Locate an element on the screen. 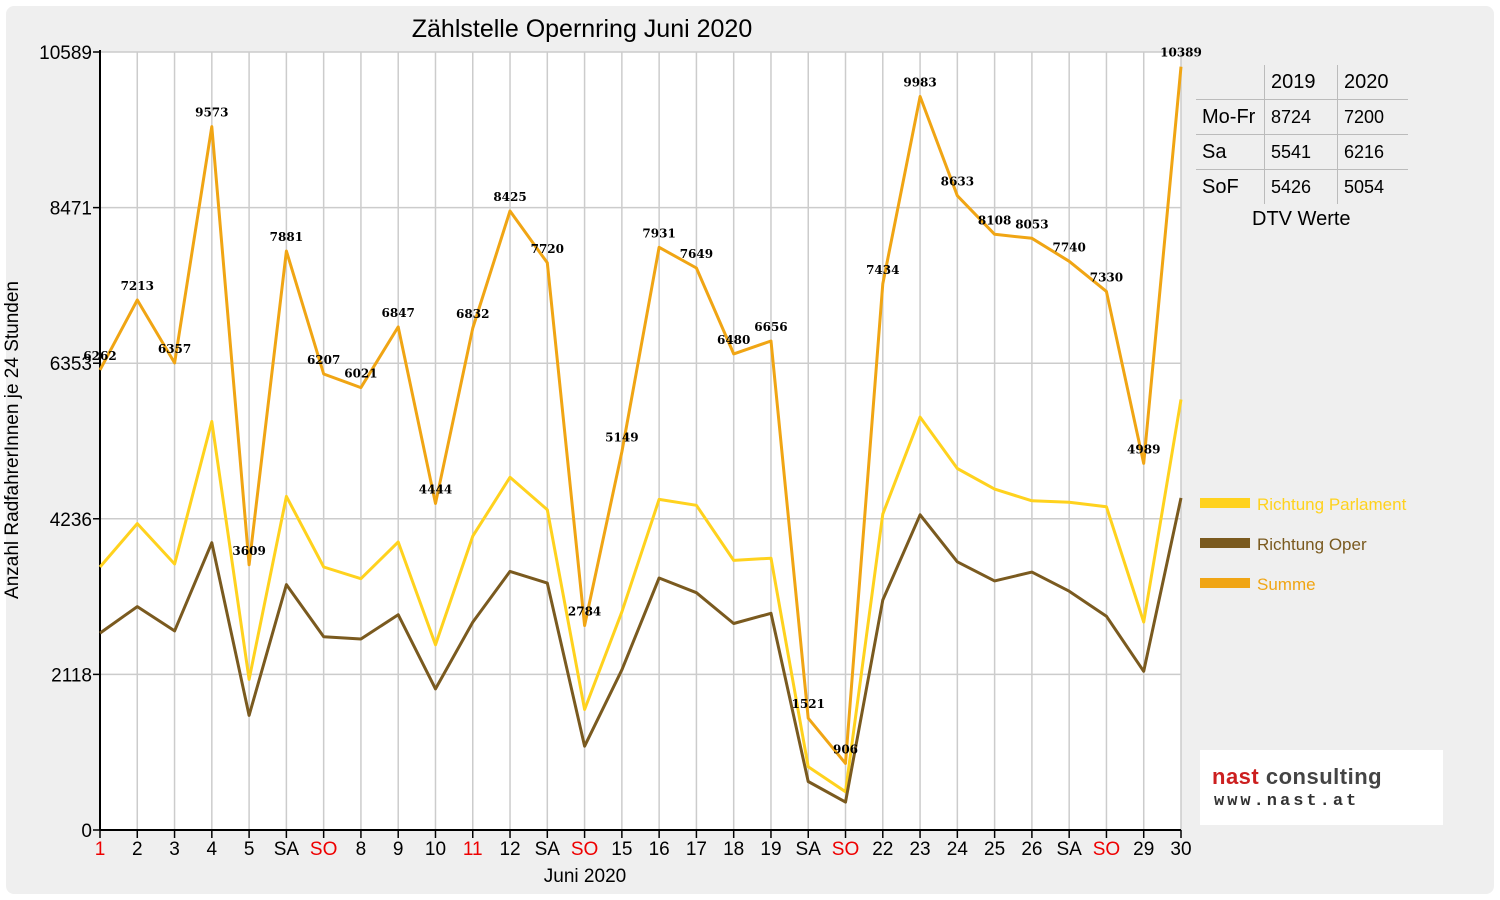 The image size is (1500, 900). y-tick-label: 6353 is located at coordinates (71, 364).